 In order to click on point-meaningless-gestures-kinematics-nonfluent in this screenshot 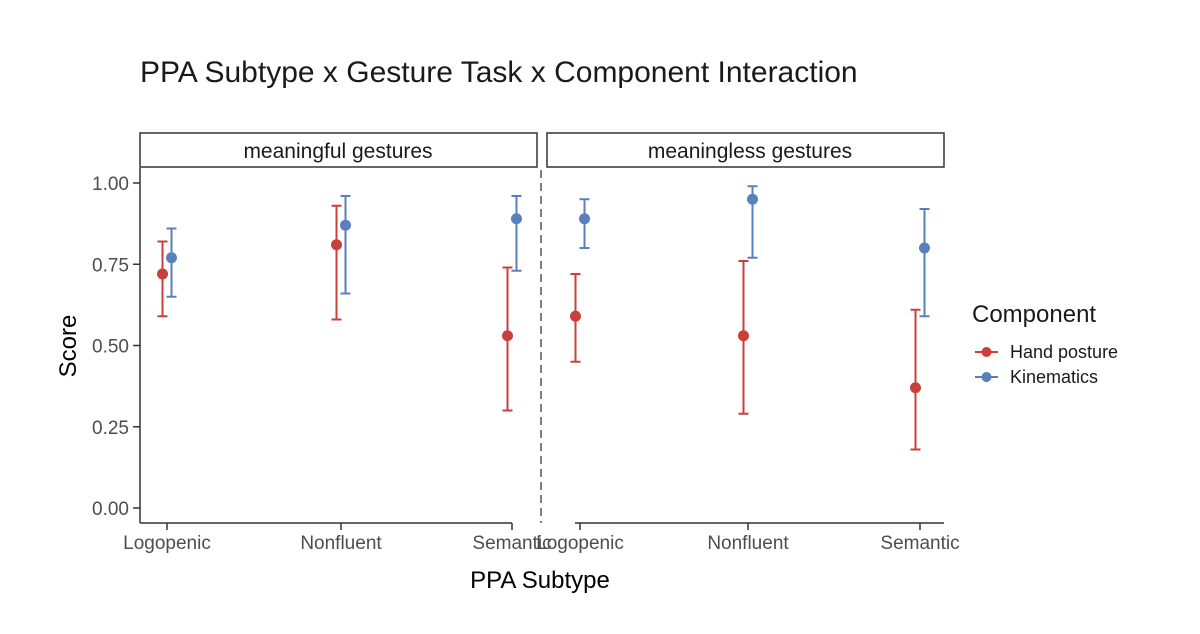, I will do `click(752, 199)`.